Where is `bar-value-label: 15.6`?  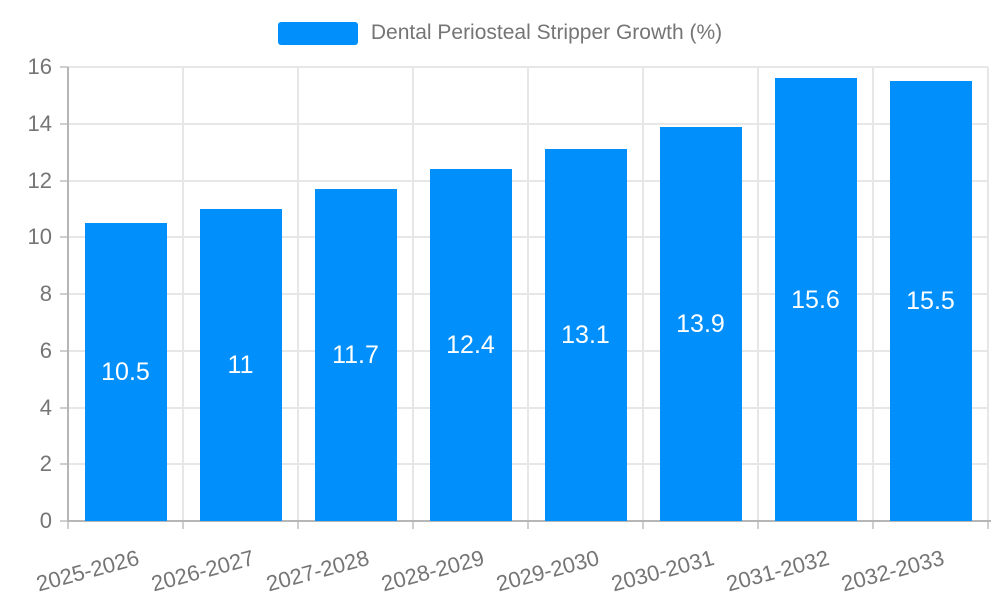
bar-value-label: 15.6 is located at coordinates (815, 299).